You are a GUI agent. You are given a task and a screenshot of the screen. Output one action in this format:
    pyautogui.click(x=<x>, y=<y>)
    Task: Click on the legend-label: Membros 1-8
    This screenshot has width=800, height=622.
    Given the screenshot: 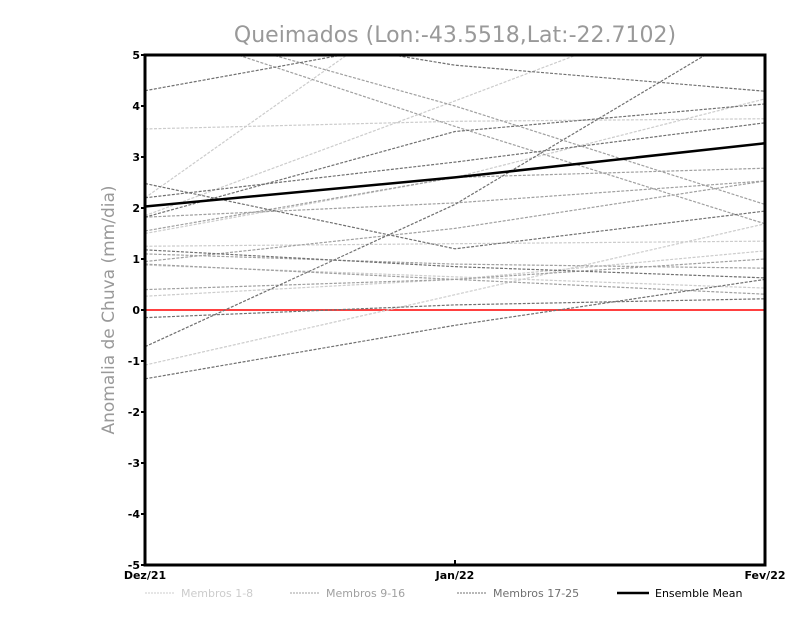 What is the action you would take?
    pyautogui.click(x=217, y=593)
    